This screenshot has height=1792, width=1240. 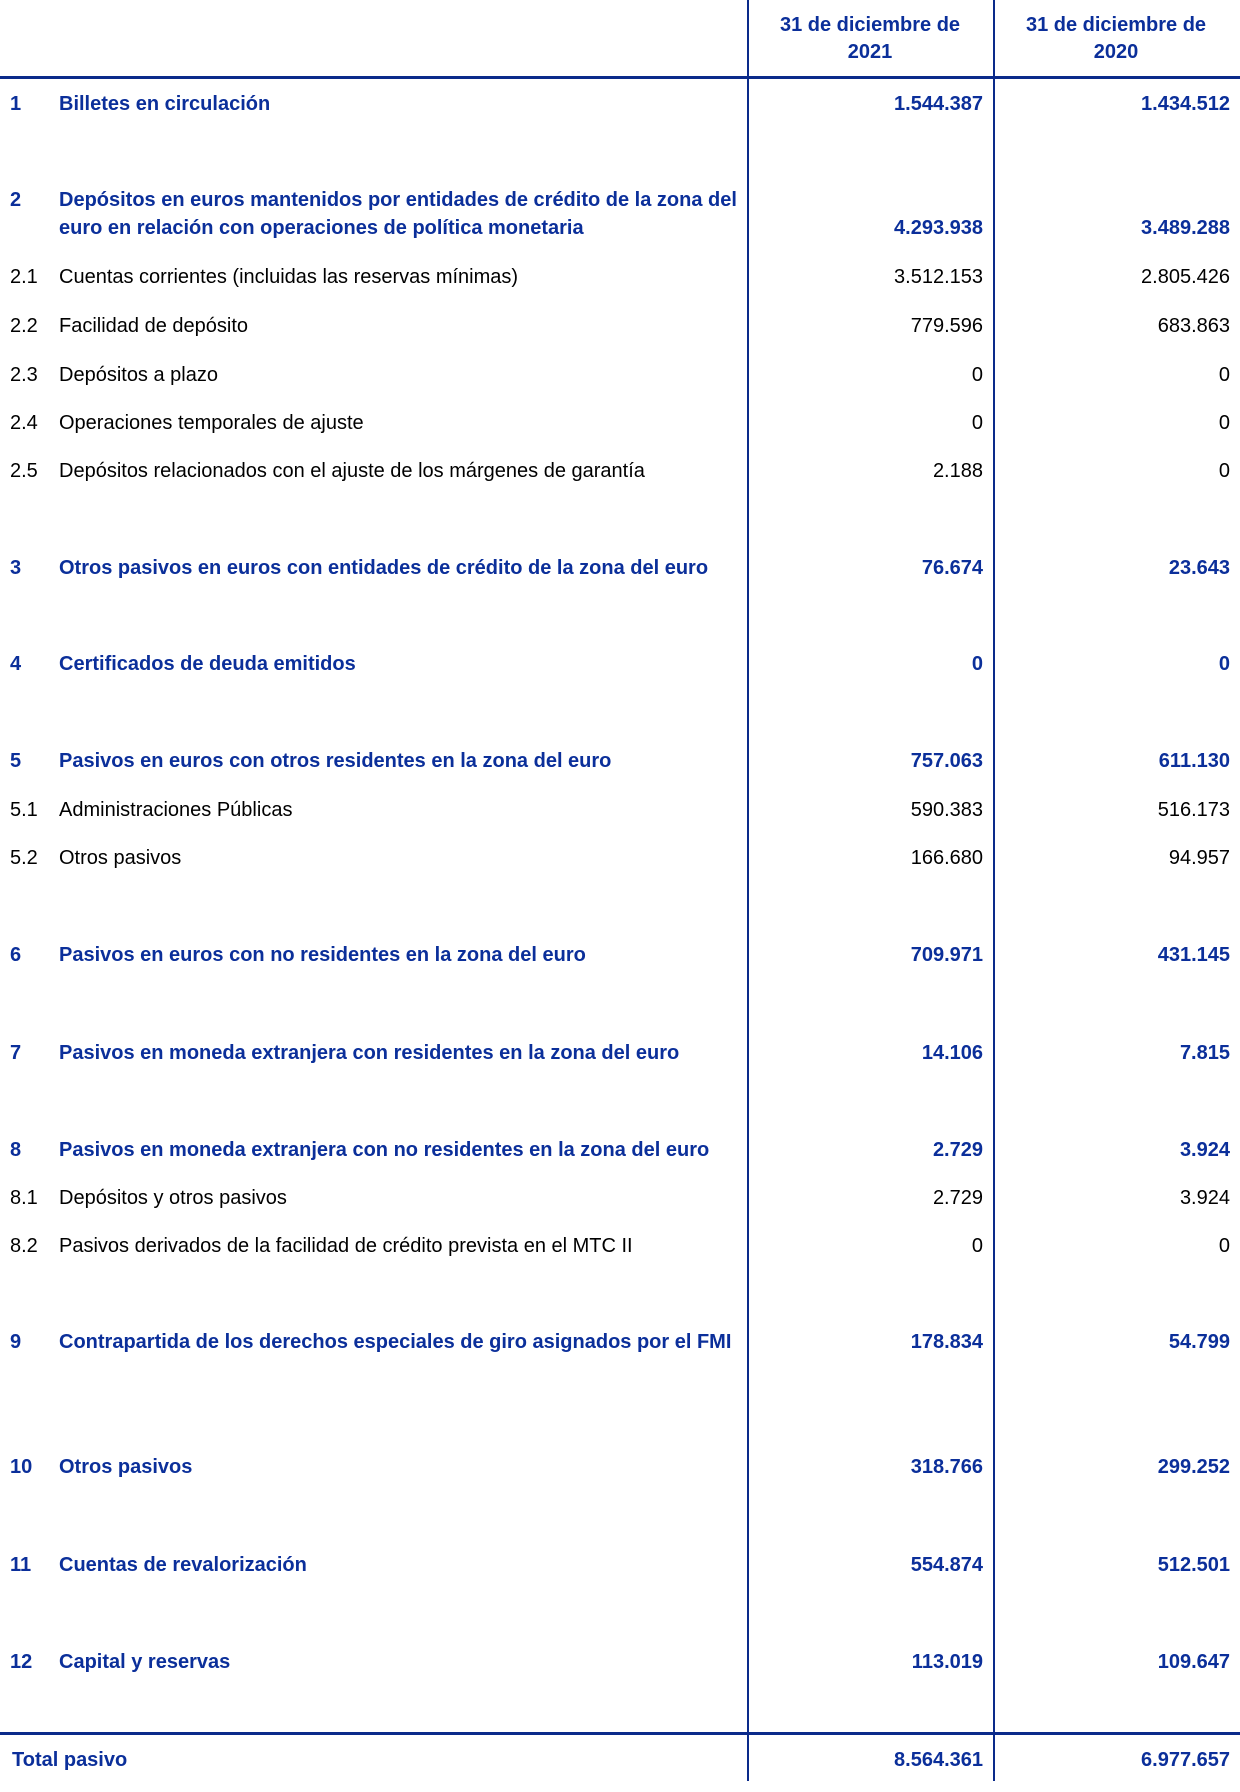 What do you see at coordinates (952, 568) in the screenshot?
I see `value-2021: 76.674` at bounding box center [952, 568].